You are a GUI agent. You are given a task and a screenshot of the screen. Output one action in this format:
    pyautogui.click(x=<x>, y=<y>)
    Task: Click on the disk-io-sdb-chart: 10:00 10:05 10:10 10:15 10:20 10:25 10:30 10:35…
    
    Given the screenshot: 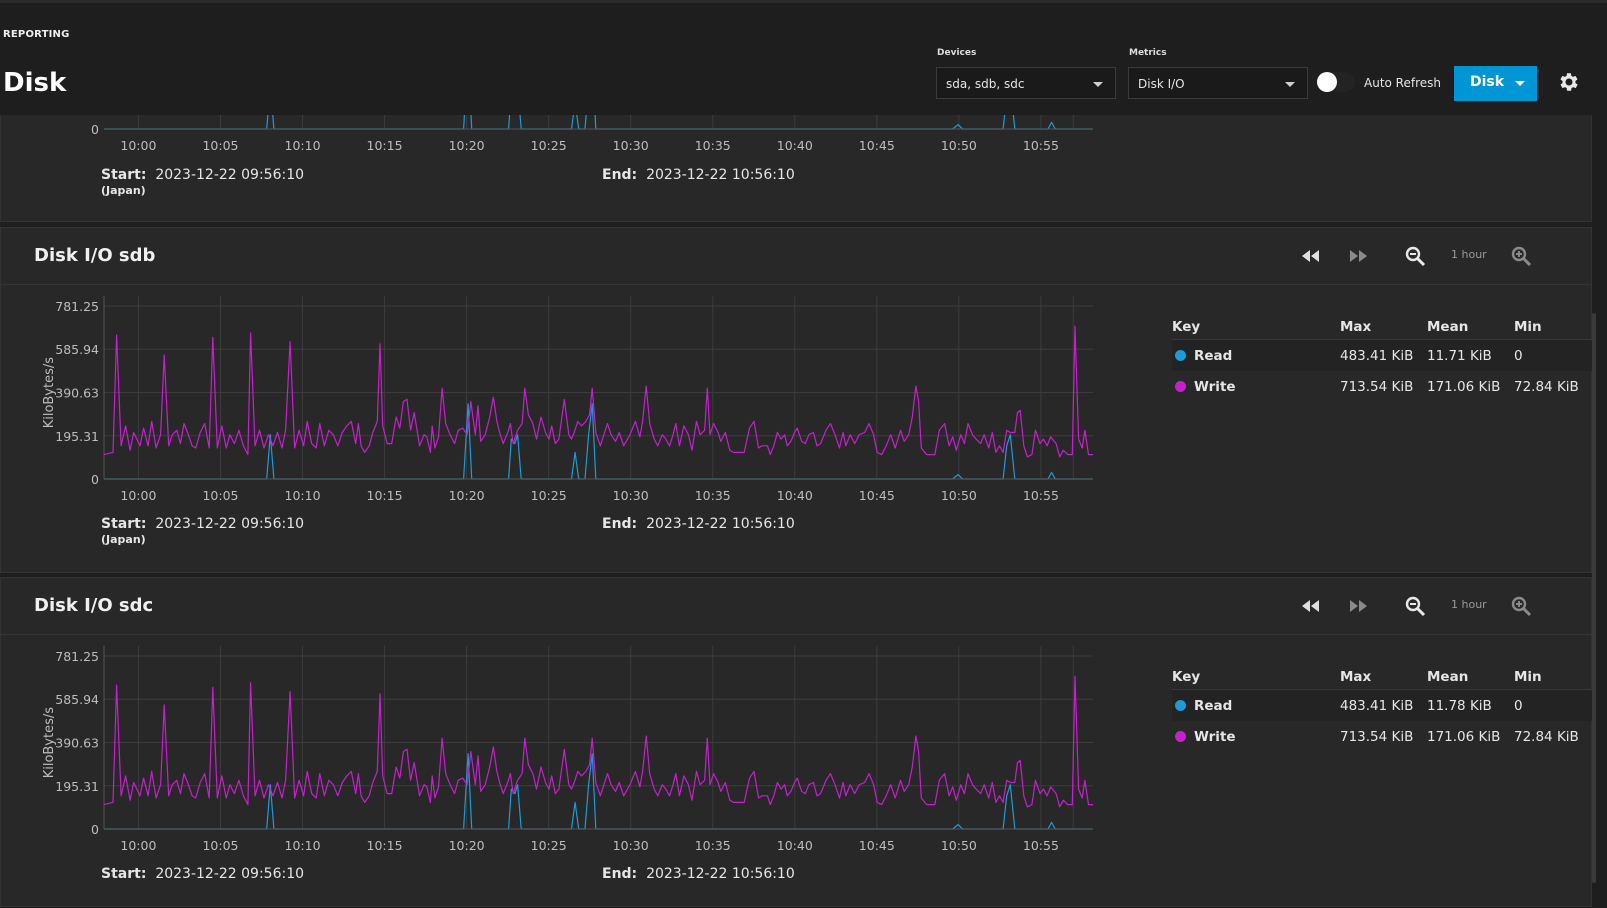 What is the action you would take?
    pyautogui.click(x=567, y=399)
    